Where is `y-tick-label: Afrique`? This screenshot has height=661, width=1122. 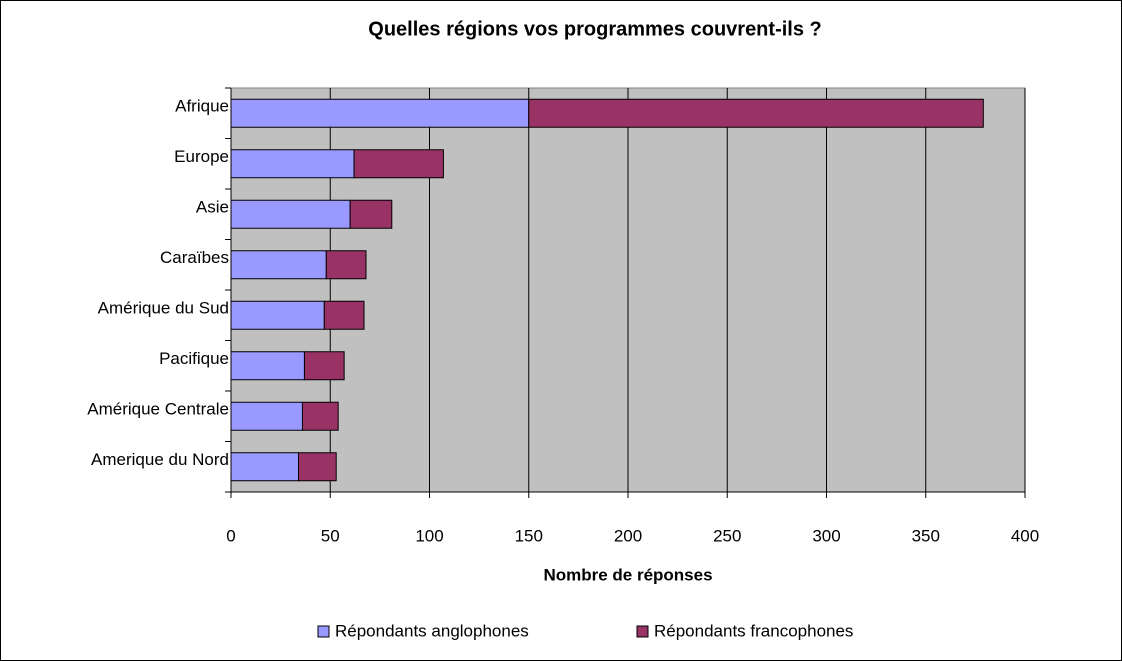
y-tick-label: Afrique is located at coordinates (202, 106).